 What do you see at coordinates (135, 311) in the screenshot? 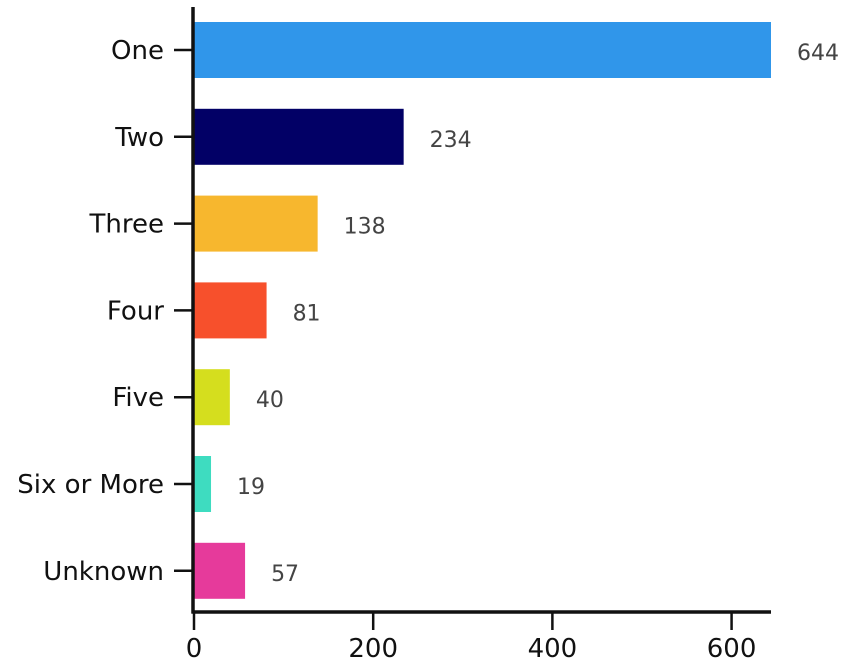
I see `category-label-four: Four` at bounding box center [135, 311].